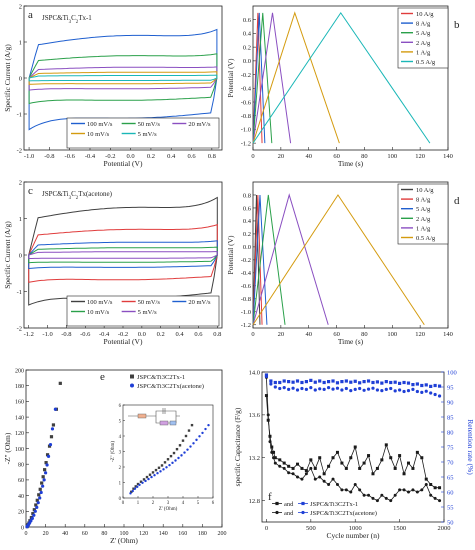 Image resolution: width=475 pixels, height=550 pixels. I want to click on y-tick-label: -0.4, so click(246, 273).